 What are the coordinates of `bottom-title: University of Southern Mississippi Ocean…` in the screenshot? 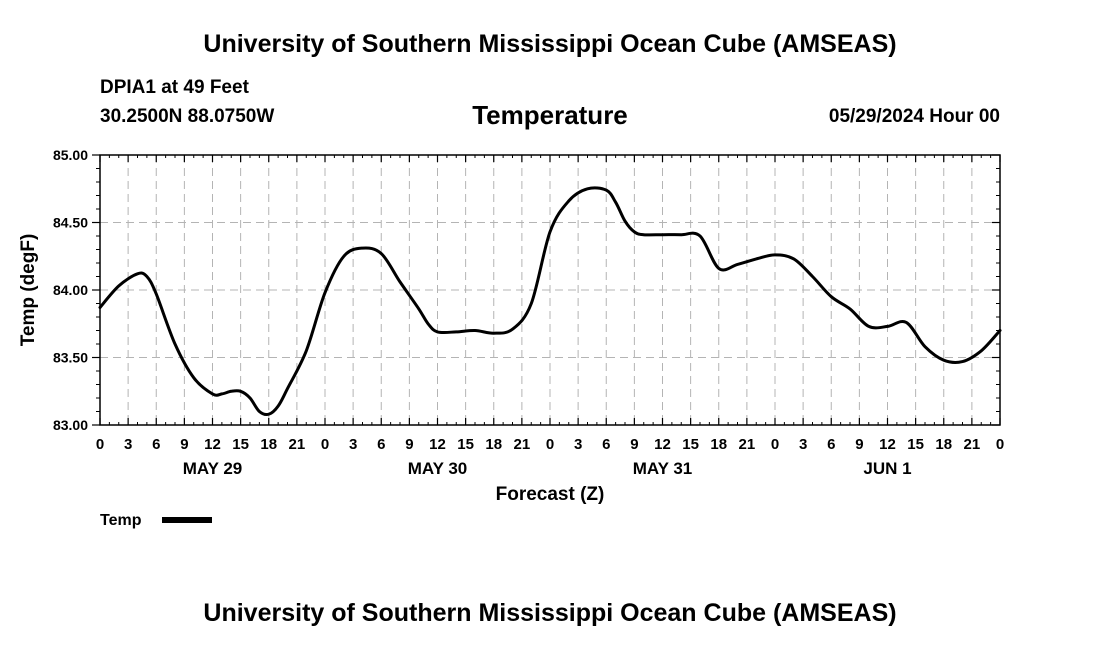 It's located at (550, 613).